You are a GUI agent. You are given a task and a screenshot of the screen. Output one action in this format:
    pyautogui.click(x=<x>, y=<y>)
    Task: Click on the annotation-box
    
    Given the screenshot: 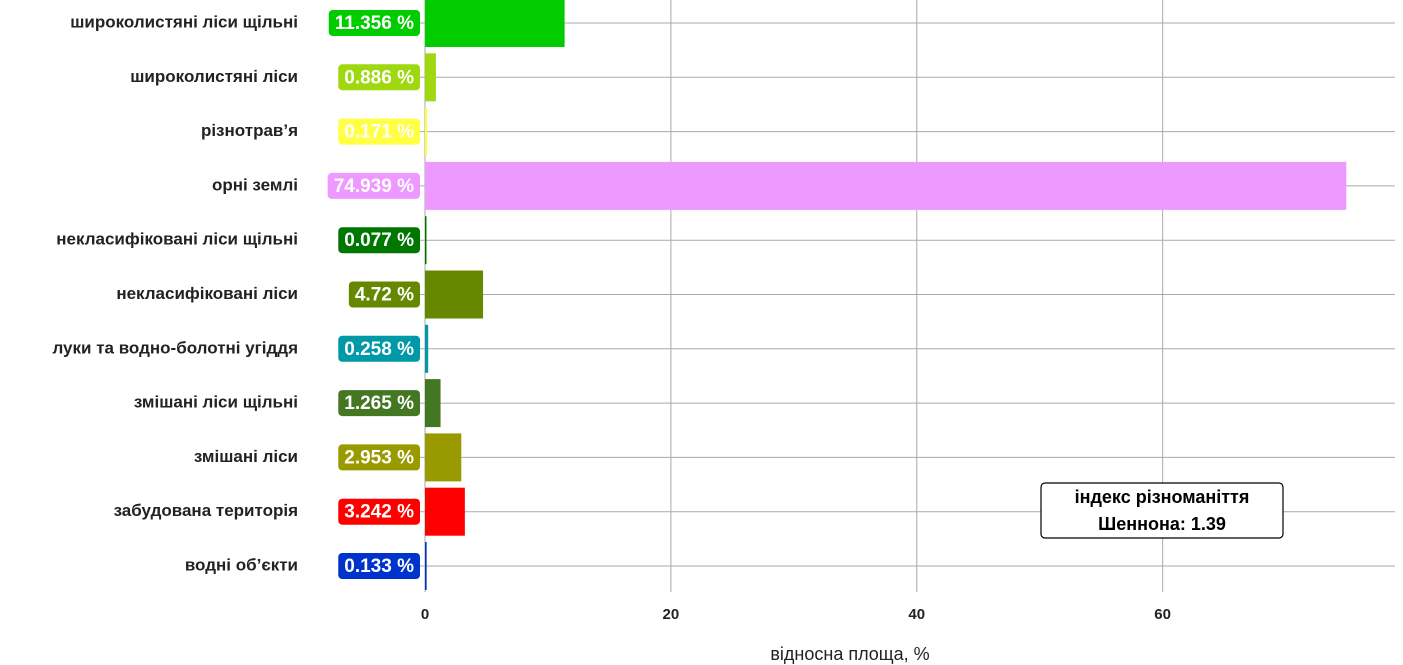 What is the action you would take?
    pyautogui.click(x=1162, y=510)
    